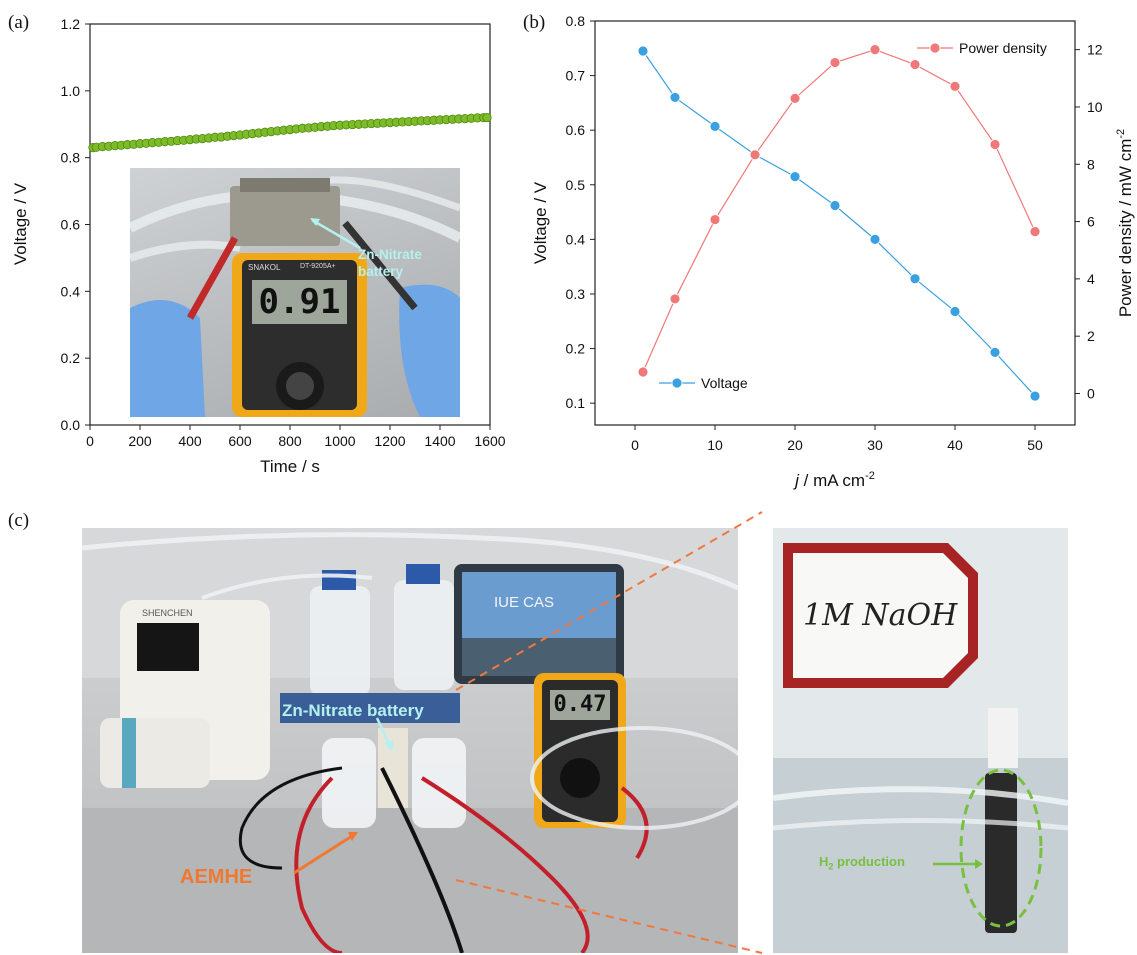 This screenshot has height=955, width=1137. Describe the element at coordinates (439, 783) in the screenshot. I see `cell-bottle-right` at that location.